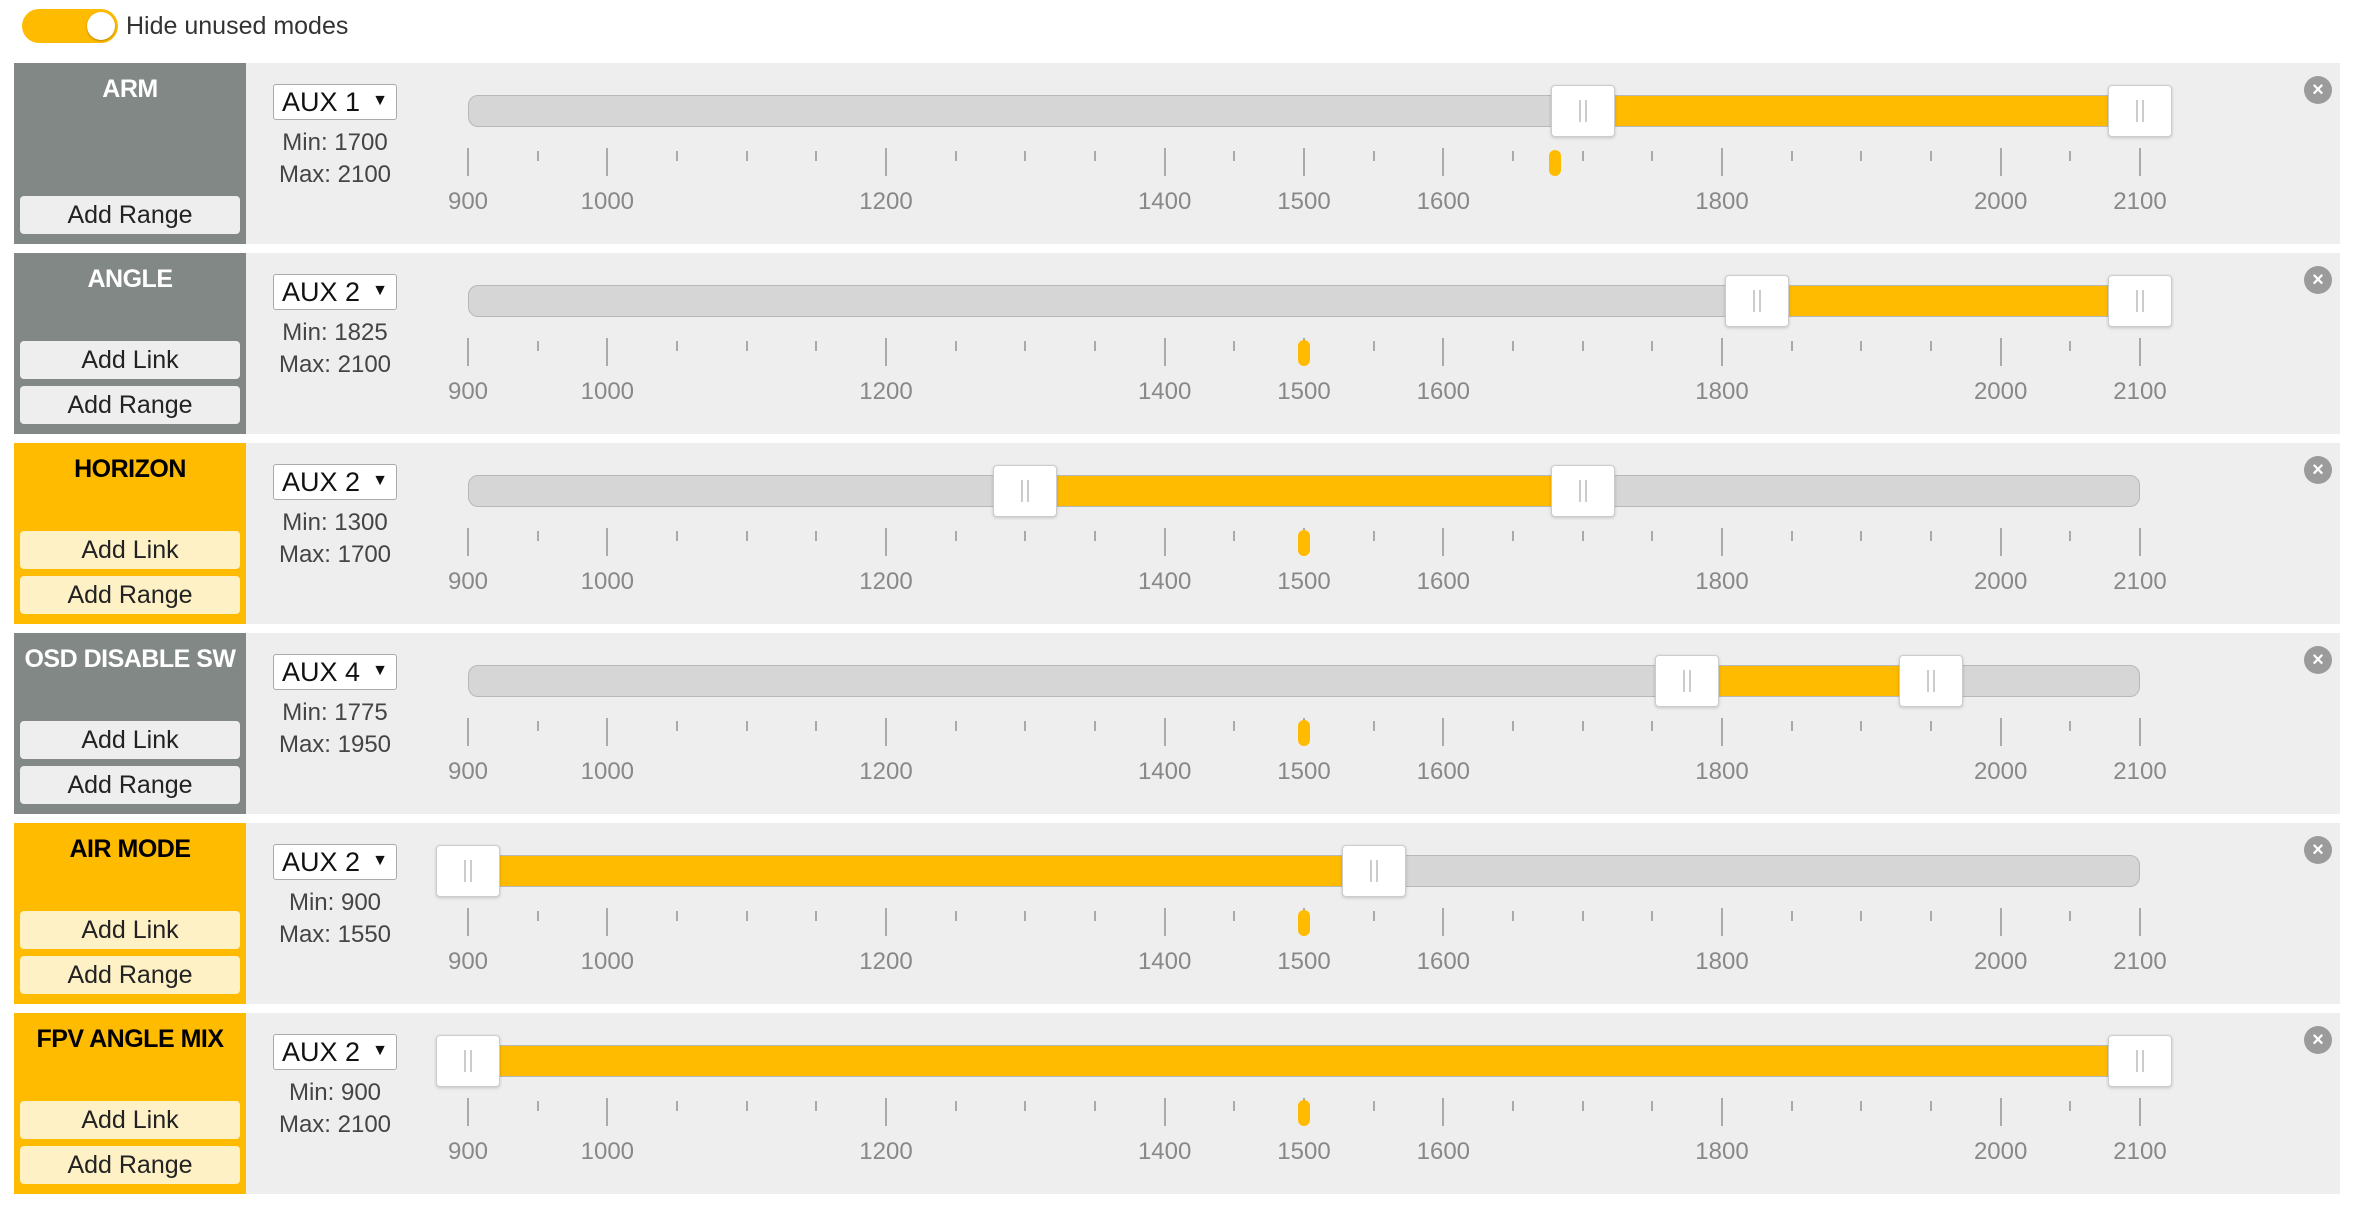  Describe the element at coordinates (1164, 201) in the screenshot. I see `tick-label: 1400` at that location.